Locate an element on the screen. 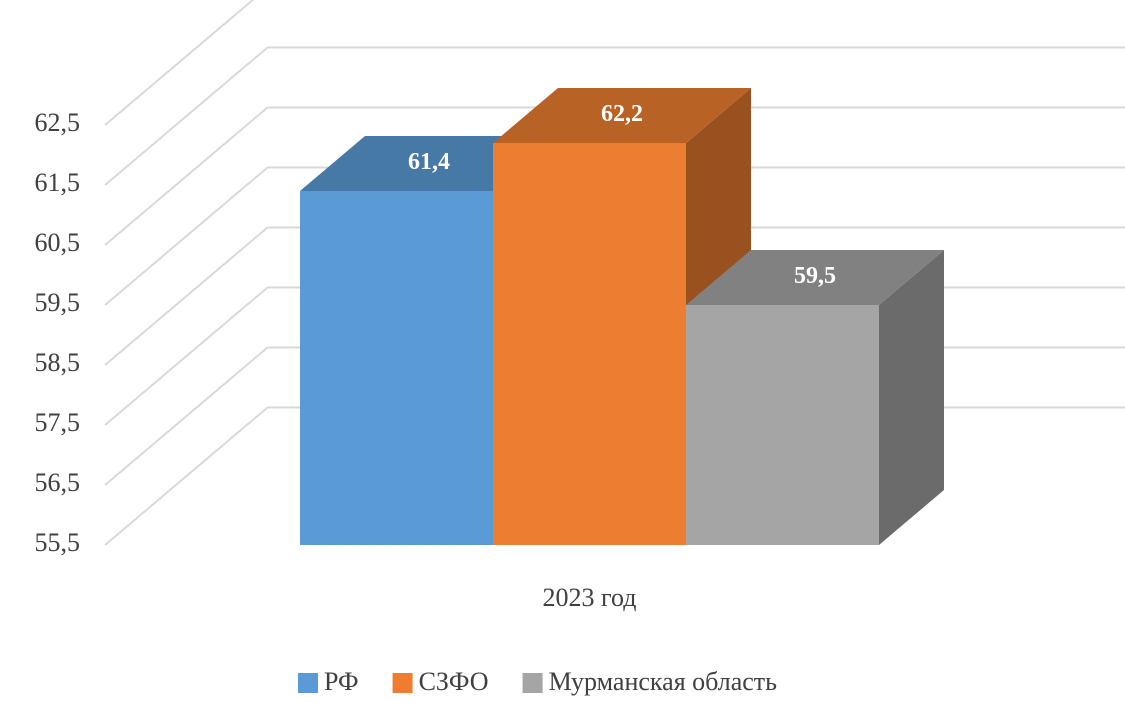 The height and width of the screenshot is (703, 1125). data-label: 62,2 is located at coordinates (622, 114).